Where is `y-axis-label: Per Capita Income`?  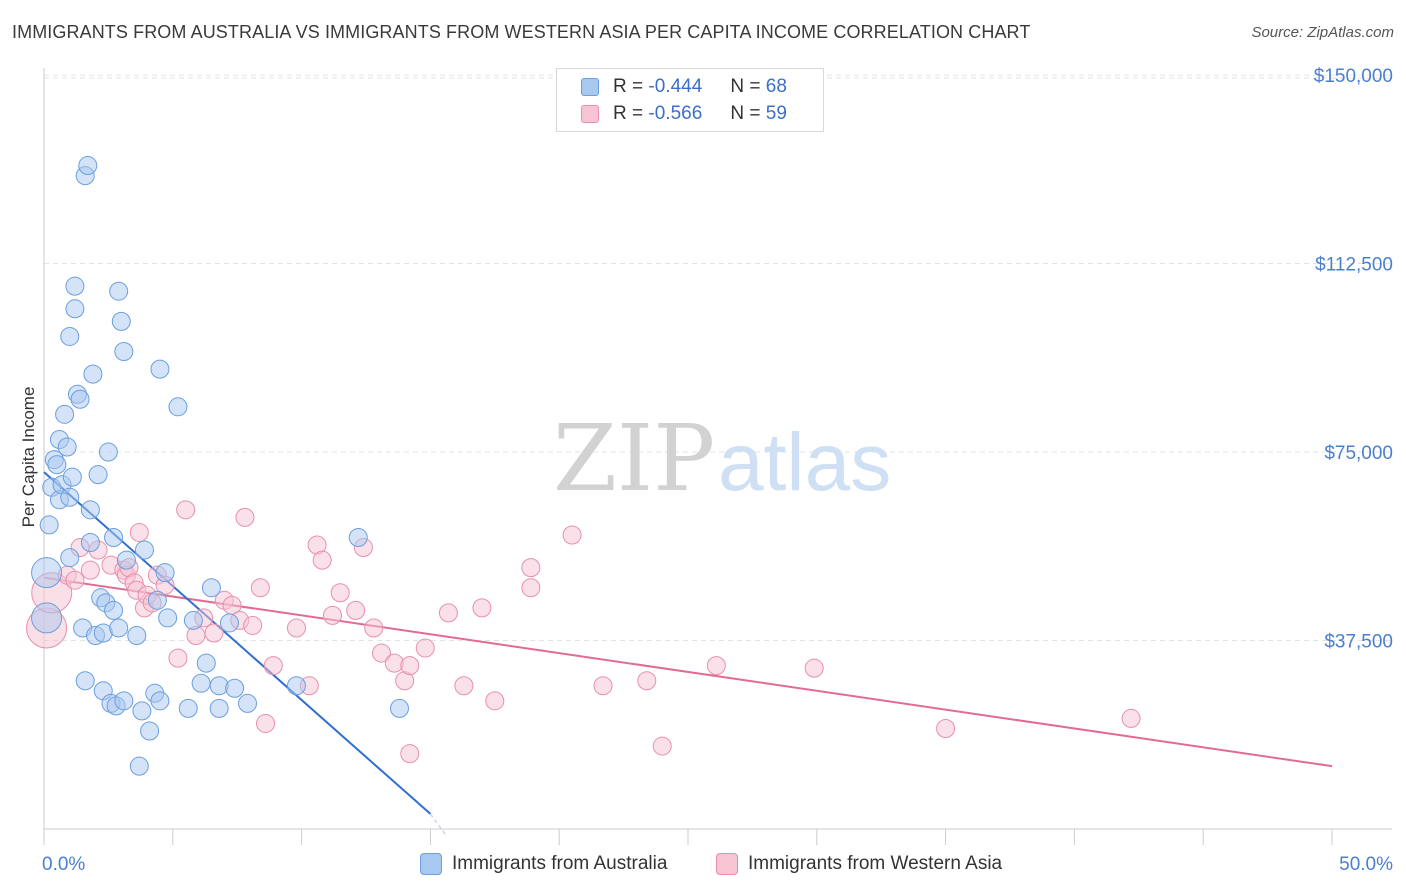
y-axis-label: Per Capita Income is located at coordinates (28, 457).